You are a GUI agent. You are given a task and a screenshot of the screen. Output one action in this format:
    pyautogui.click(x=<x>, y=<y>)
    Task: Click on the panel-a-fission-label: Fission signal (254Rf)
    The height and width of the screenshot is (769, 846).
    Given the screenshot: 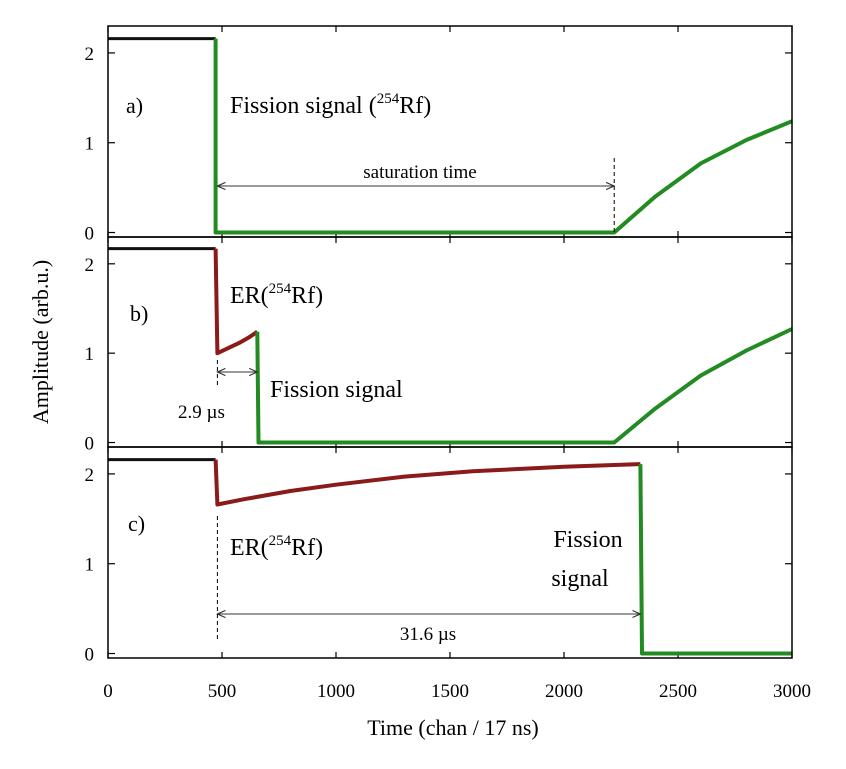 What is the action you would take?
    pyautogui.click(x=330, y=105)
    